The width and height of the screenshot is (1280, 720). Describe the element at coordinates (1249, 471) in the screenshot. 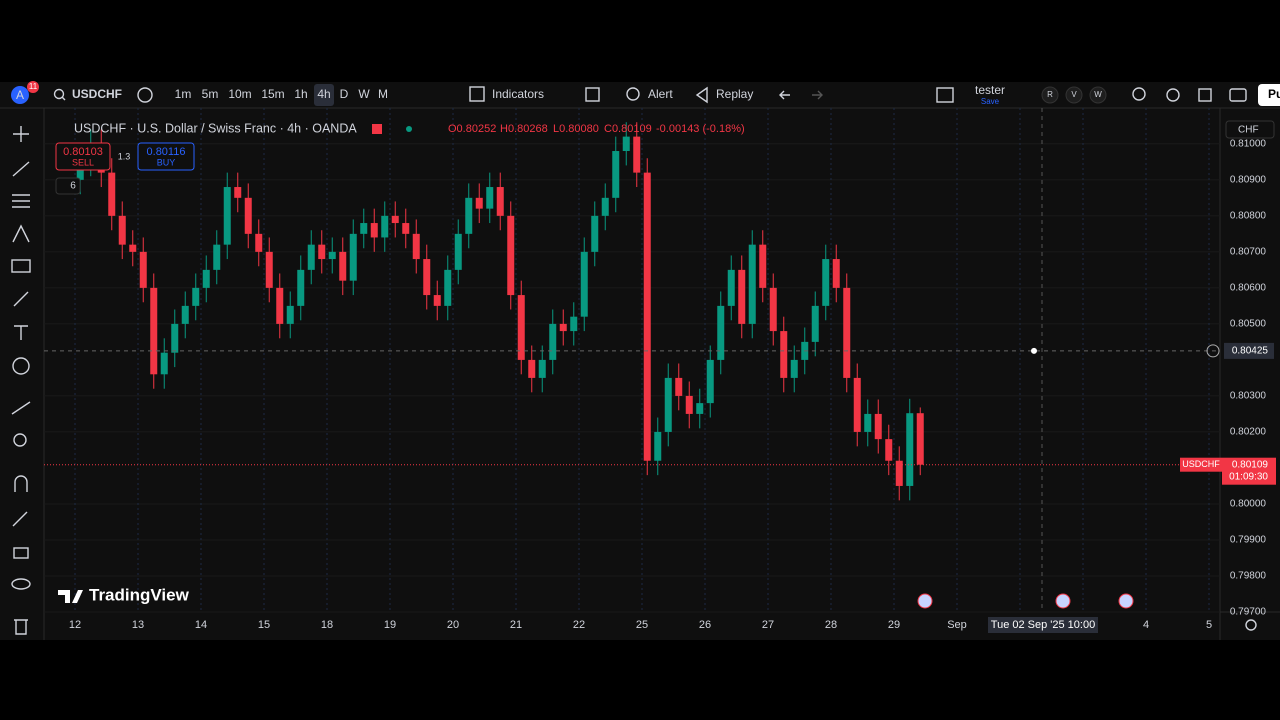

I see `price-tag` at that location.